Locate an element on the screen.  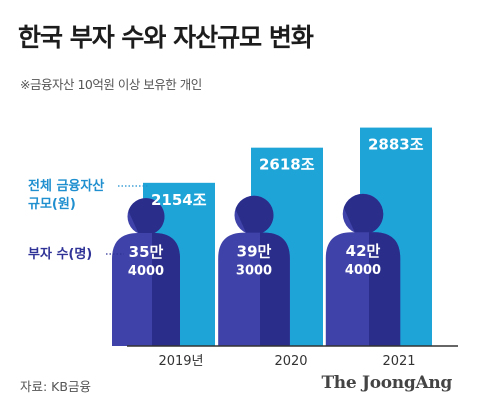
asset-value-label-3: 2883조 is located at coordinates (396, 145).